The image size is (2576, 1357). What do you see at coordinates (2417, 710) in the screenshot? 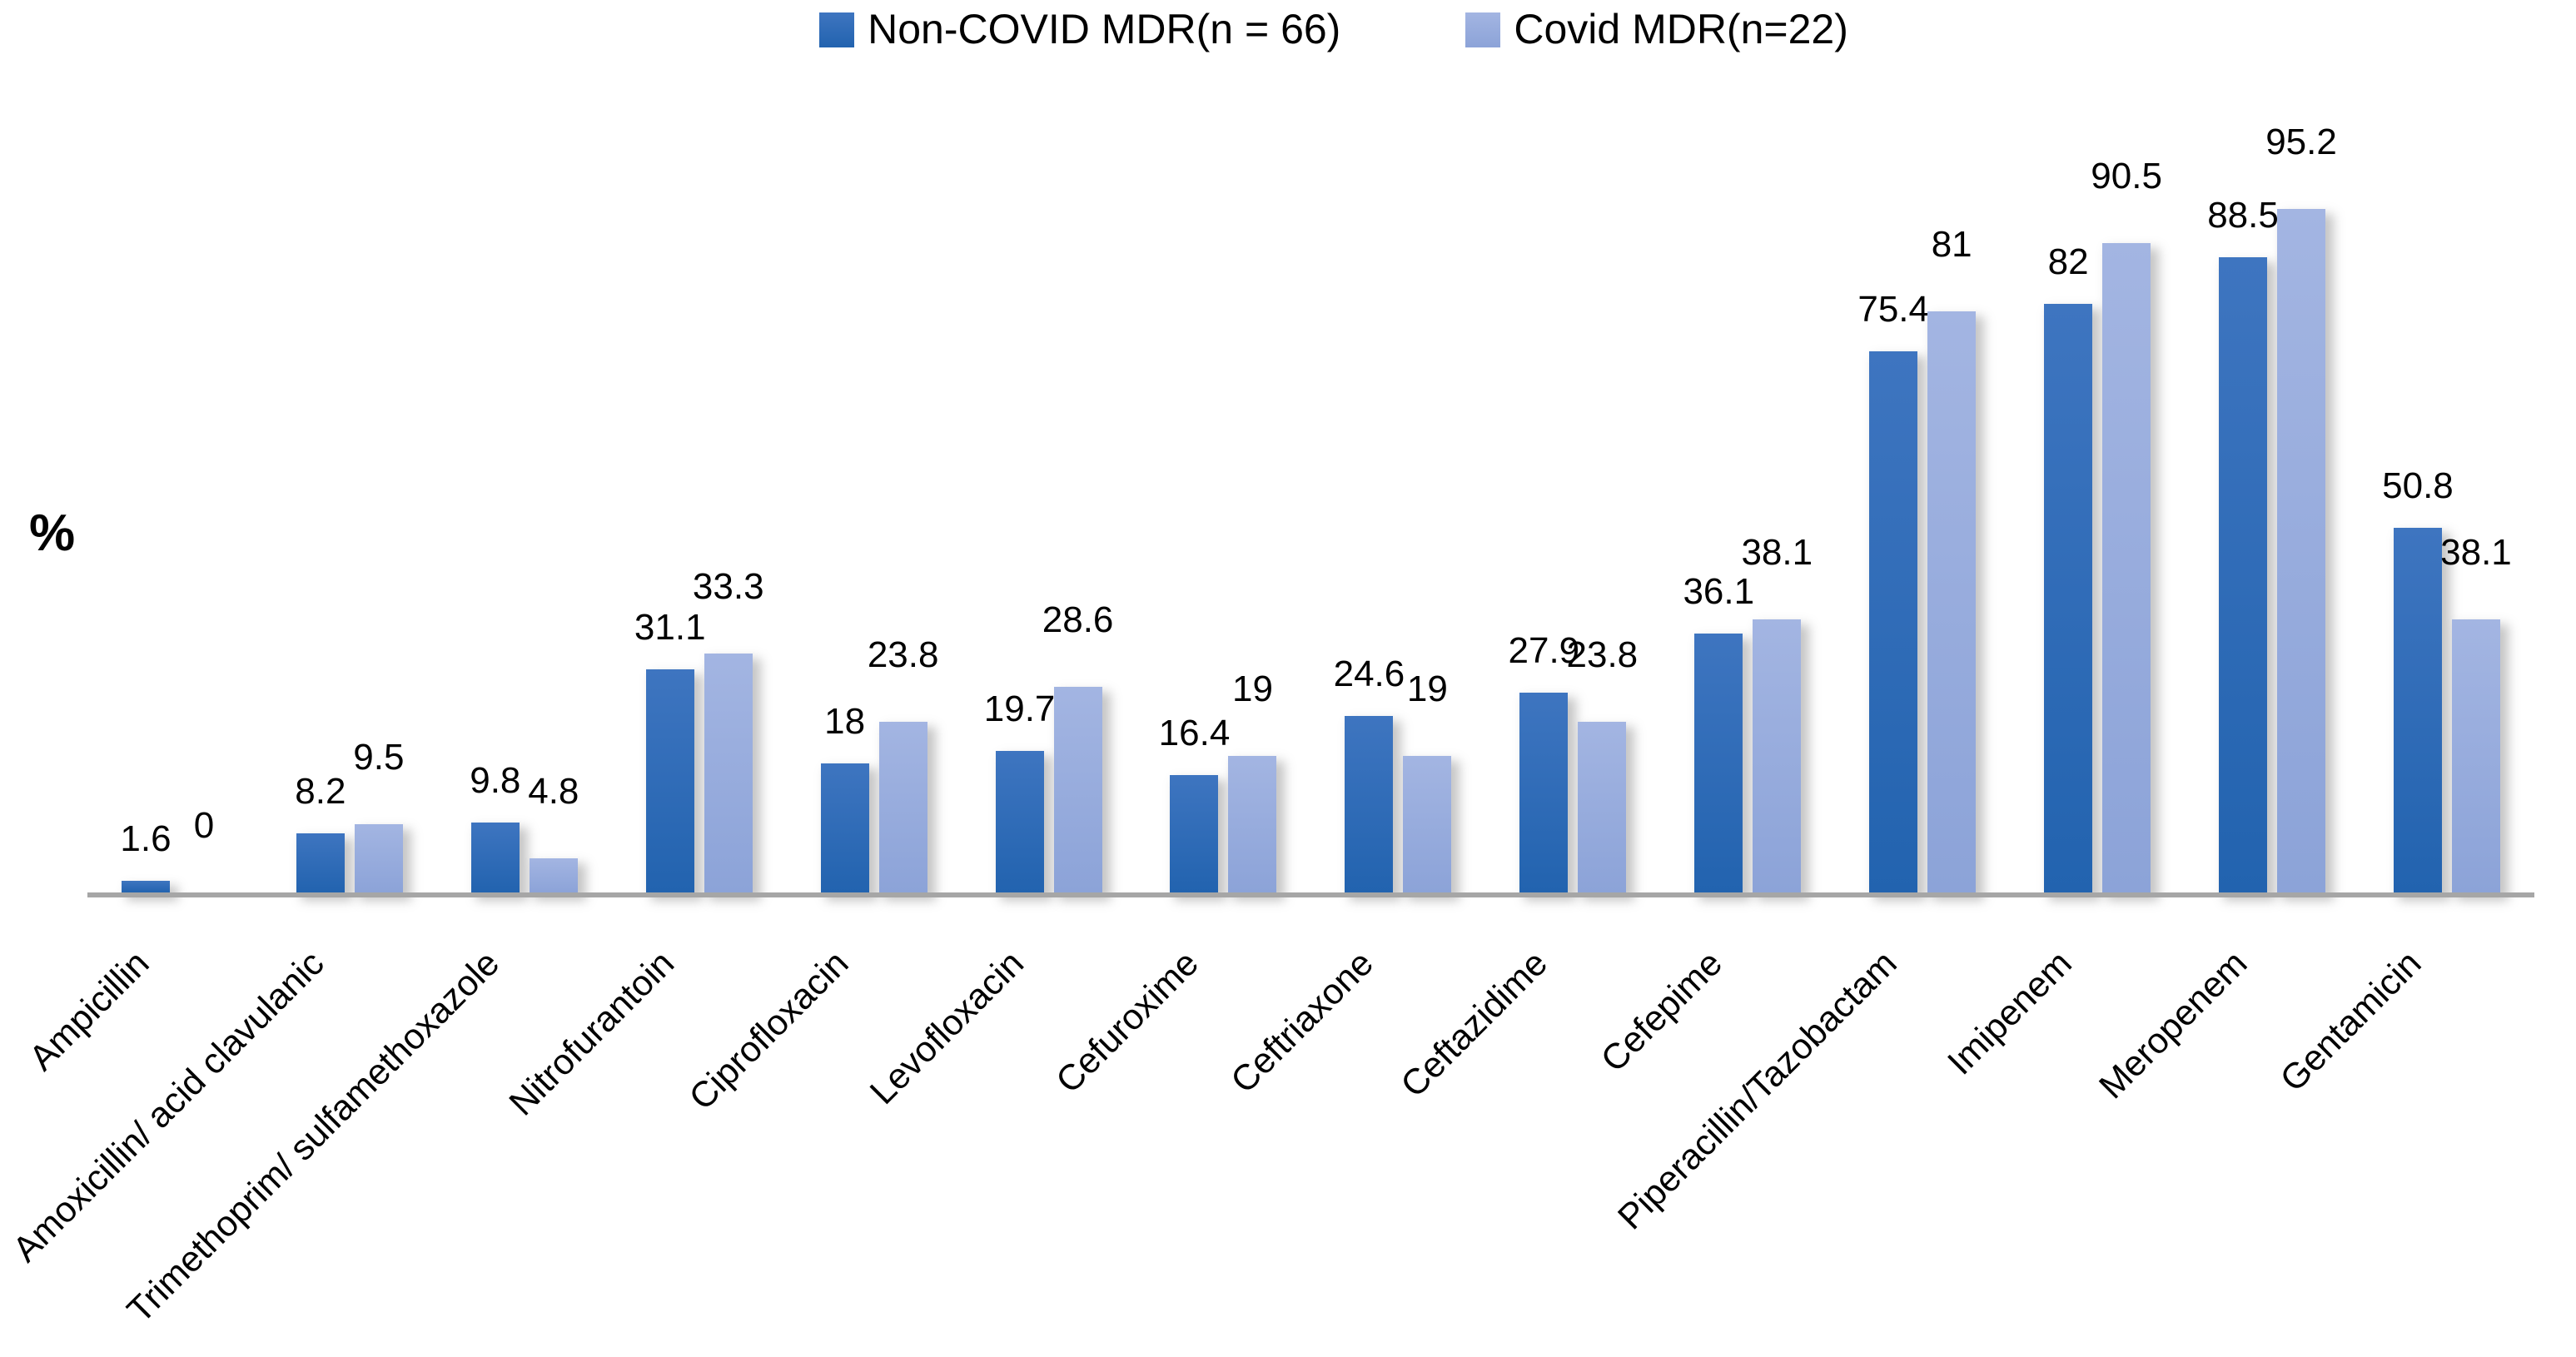
I see `bar-noncovid-gentamicin` at bounding box center [2417, 710].